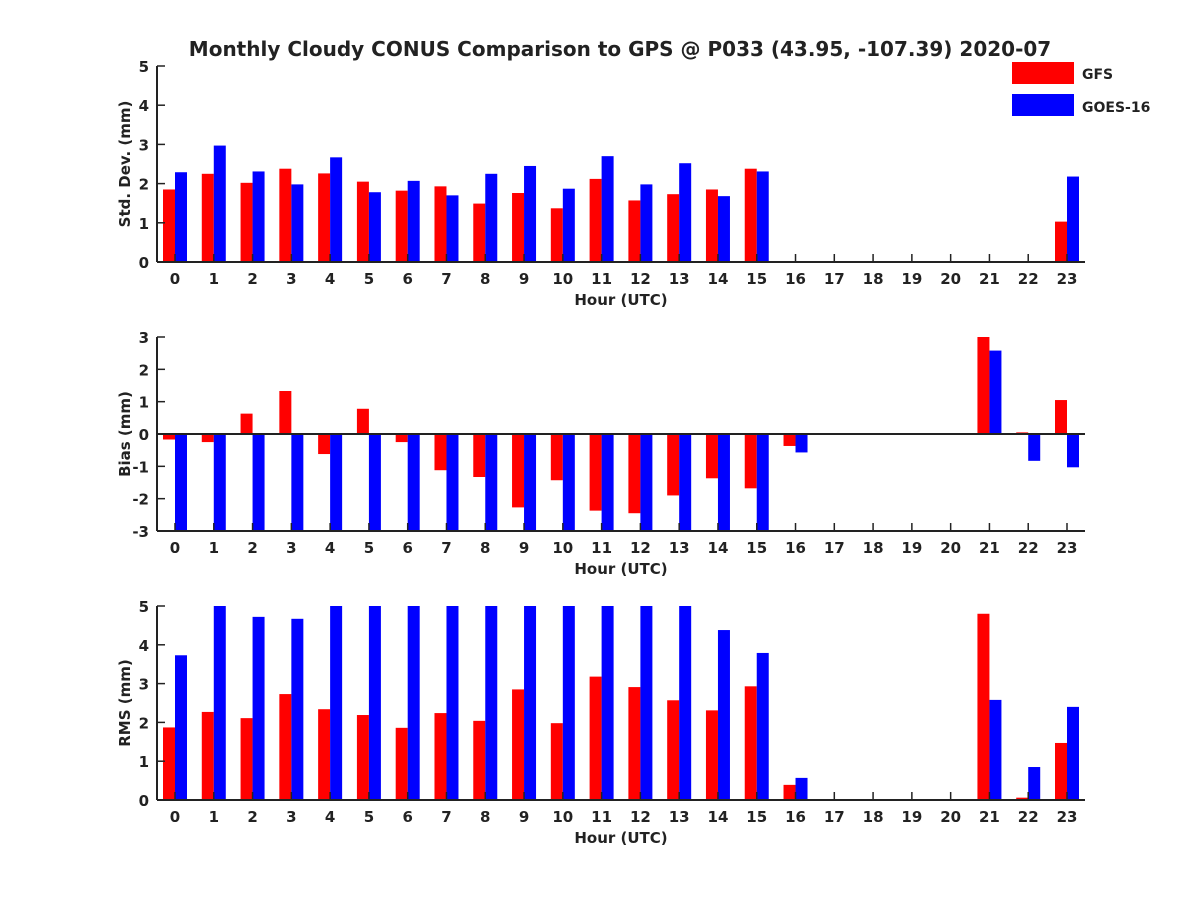 This screenshot has width=1200, height=900. Describe the element at coordinates (214, 817) in the screenshot. I see `x-tick-label: 1` at that location.